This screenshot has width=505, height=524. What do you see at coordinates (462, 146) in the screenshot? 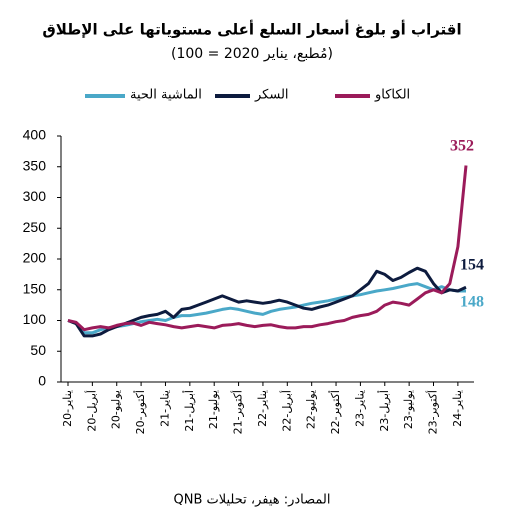
I see `value-label: 352` at bounding box center [462, 146].